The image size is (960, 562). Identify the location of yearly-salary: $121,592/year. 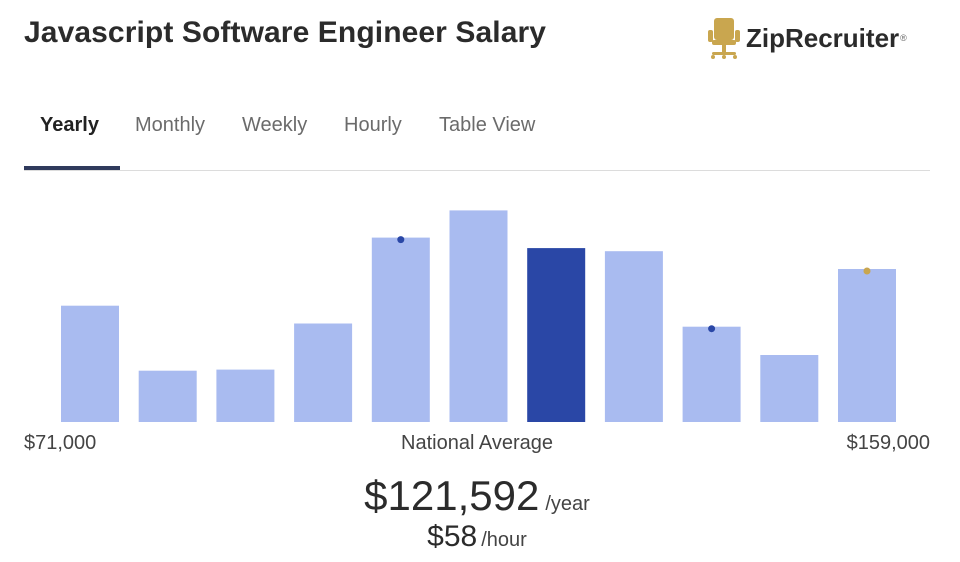
(477, 496).